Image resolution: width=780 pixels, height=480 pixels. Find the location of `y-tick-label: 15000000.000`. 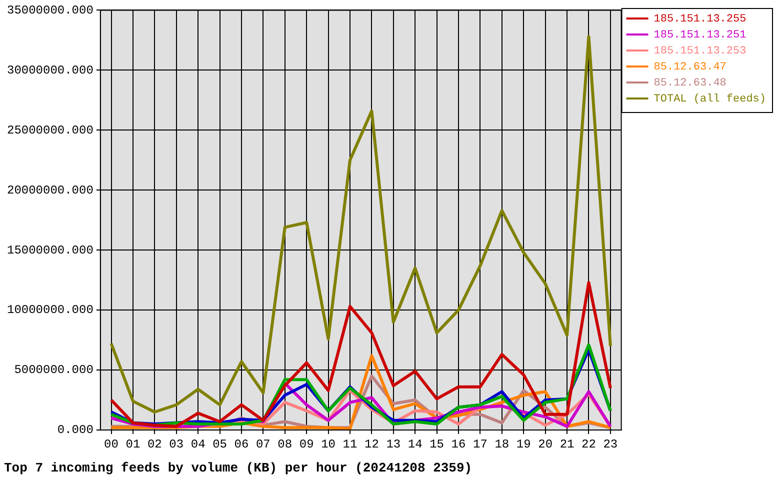

y-tick-label: 15000000.000 is located at coordinates (50, 250).